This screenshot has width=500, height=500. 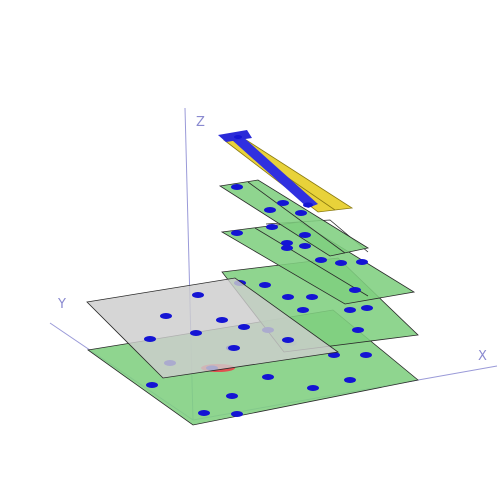 What do you see at coordinates (271, 217) in the screenshot?
I see `fourth-plate-holes` at bounding box center [271, 217].